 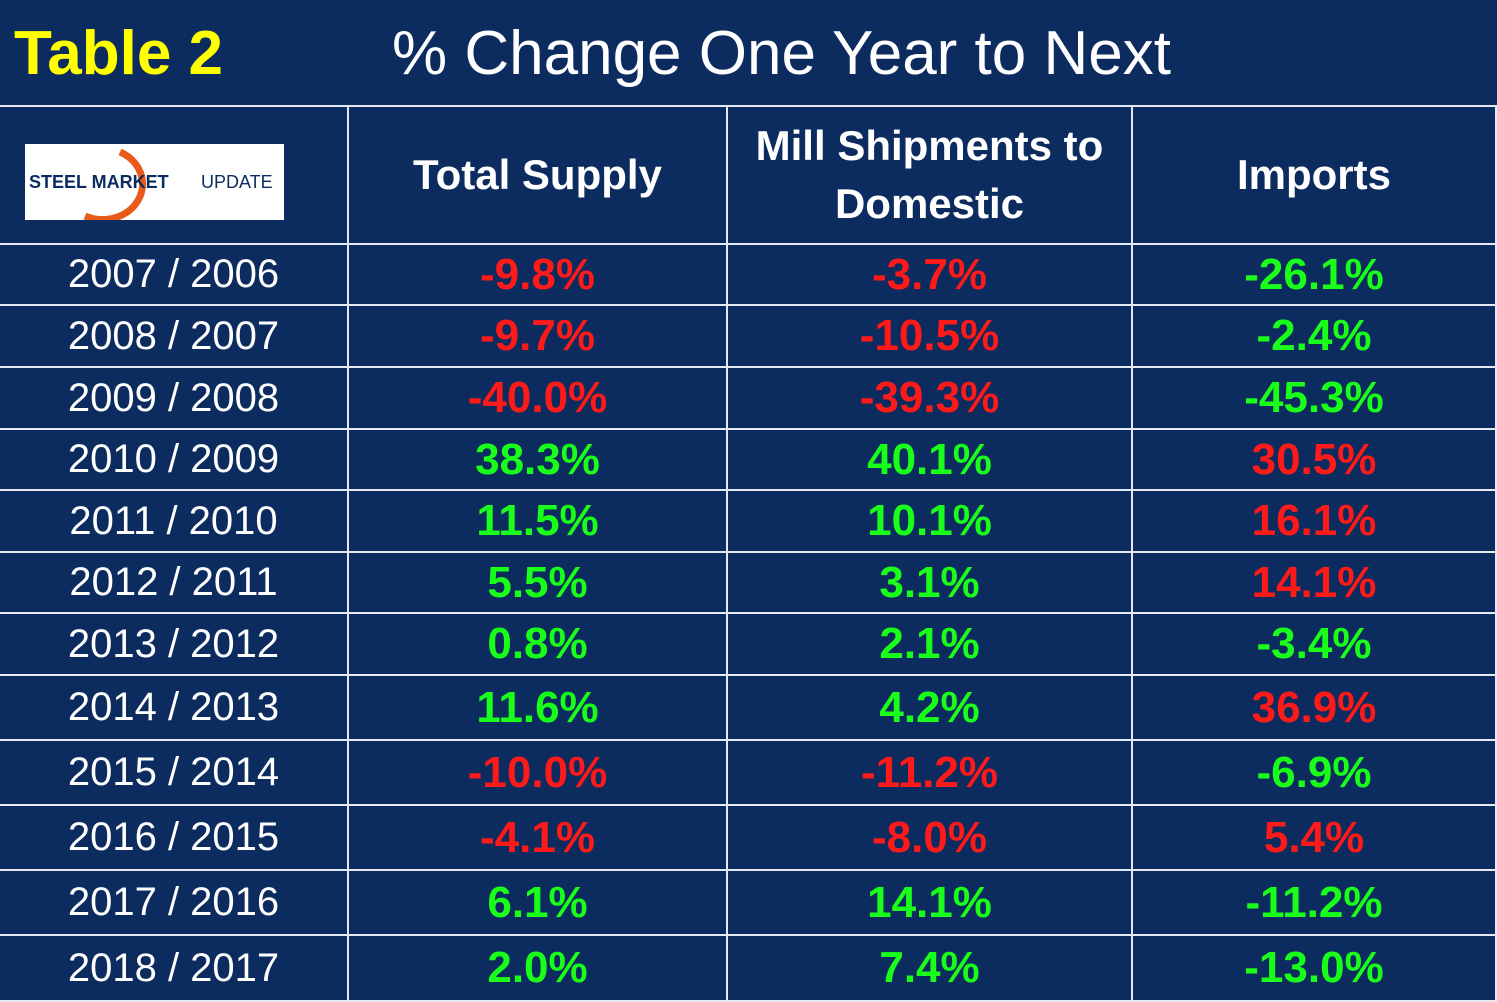 What do you see at coordinates (538, 773) in the screenshot?
I see `value-cell: -10.0%` at bounding box center [538, 773].